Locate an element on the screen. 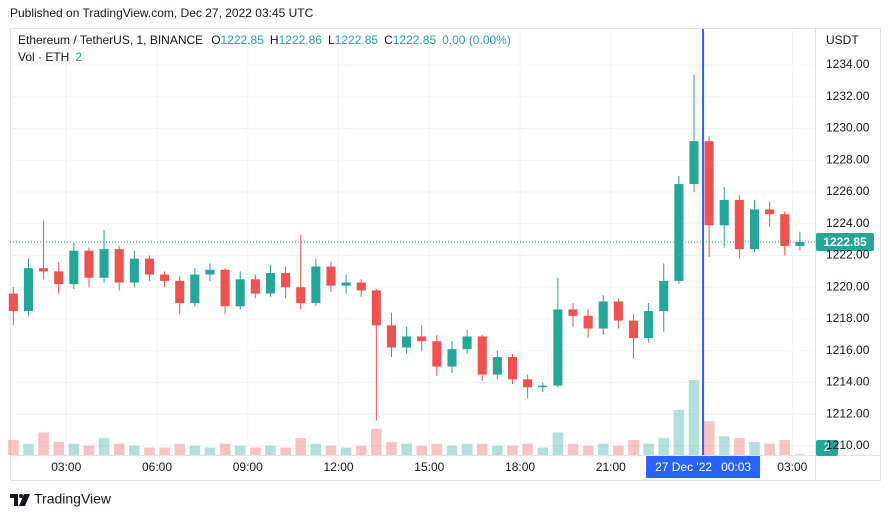  x-tick-label: 09:00 is located at coordinates (248, 467).